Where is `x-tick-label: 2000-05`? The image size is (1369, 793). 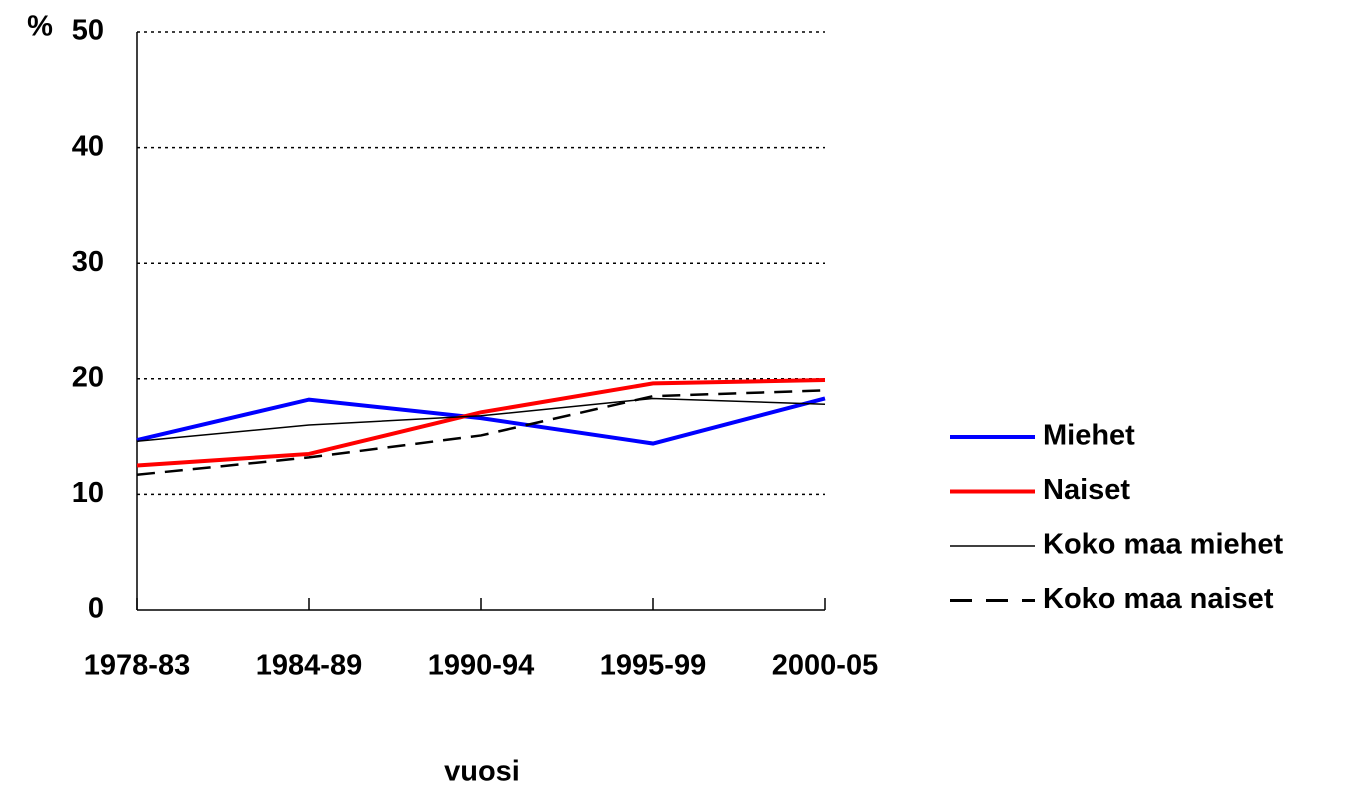 x-tick-label: 2000-05 is located at coordinates (825, 666).